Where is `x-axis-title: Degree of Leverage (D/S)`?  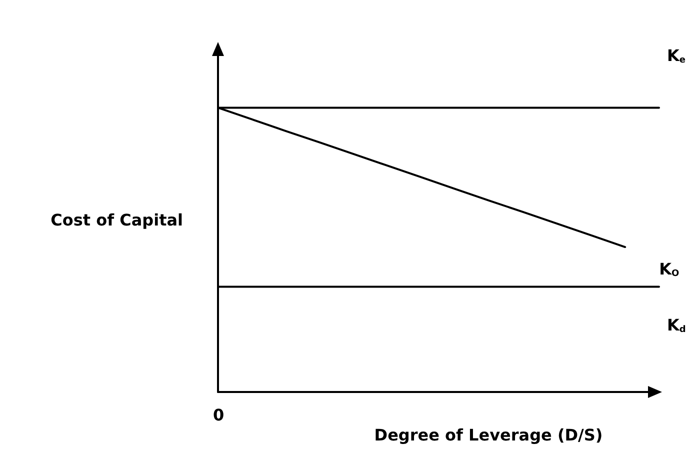 x-axis-title: Degree of Leverage (D/S) is located at coordinates (488, 435).